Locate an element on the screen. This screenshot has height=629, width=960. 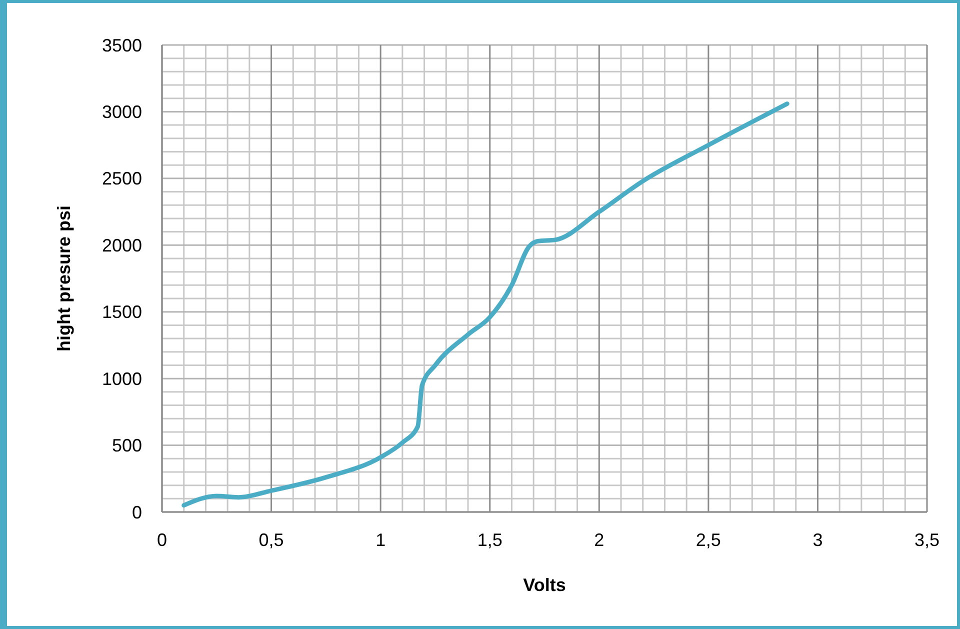
x-tick-label: 2,5 is located at coordinates (708, 540).